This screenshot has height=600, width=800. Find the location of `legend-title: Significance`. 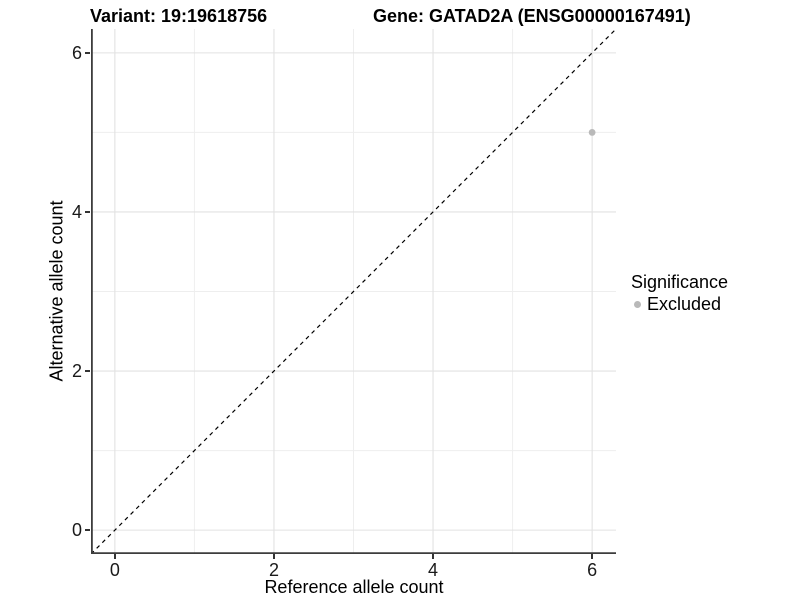

legend-title: Significance is located at coordinates (680, 282).